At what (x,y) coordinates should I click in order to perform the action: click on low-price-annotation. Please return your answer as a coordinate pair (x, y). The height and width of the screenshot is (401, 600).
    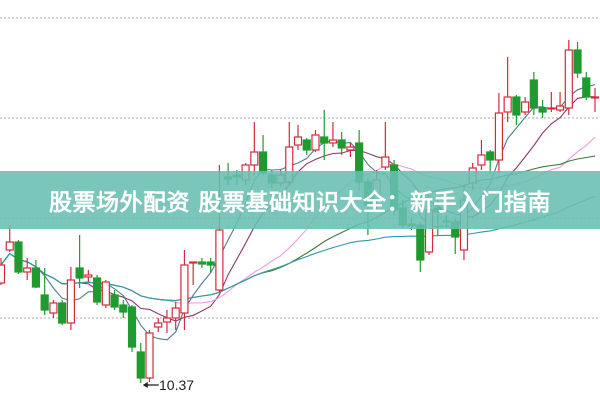
    Looking at the image, I should click on (150, 385).